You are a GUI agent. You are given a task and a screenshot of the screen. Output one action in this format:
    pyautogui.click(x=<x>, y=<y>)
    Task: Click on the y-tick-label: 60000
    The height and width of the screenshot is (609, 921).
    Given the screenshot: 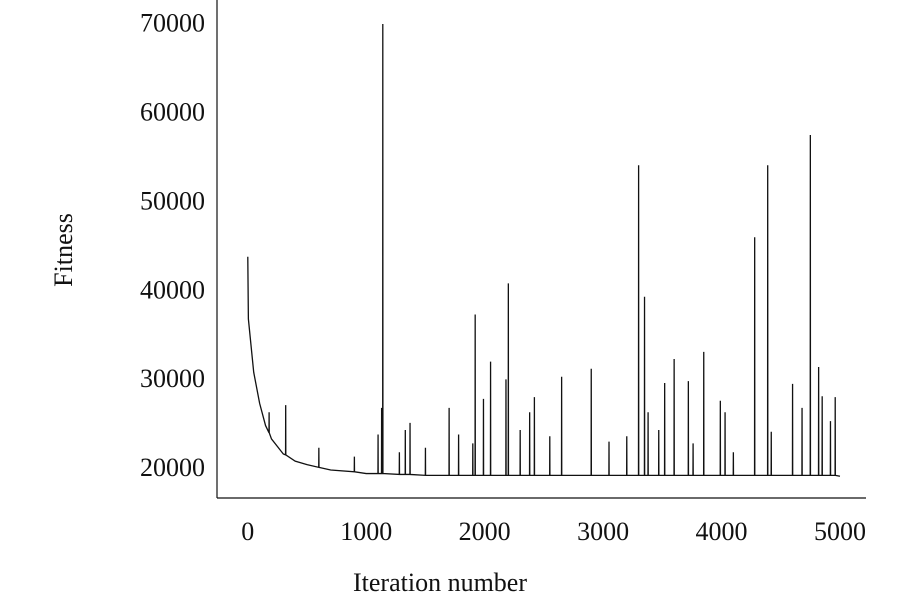 What is the action you would take?
    pyautogui.click(x=172, y=112)
    